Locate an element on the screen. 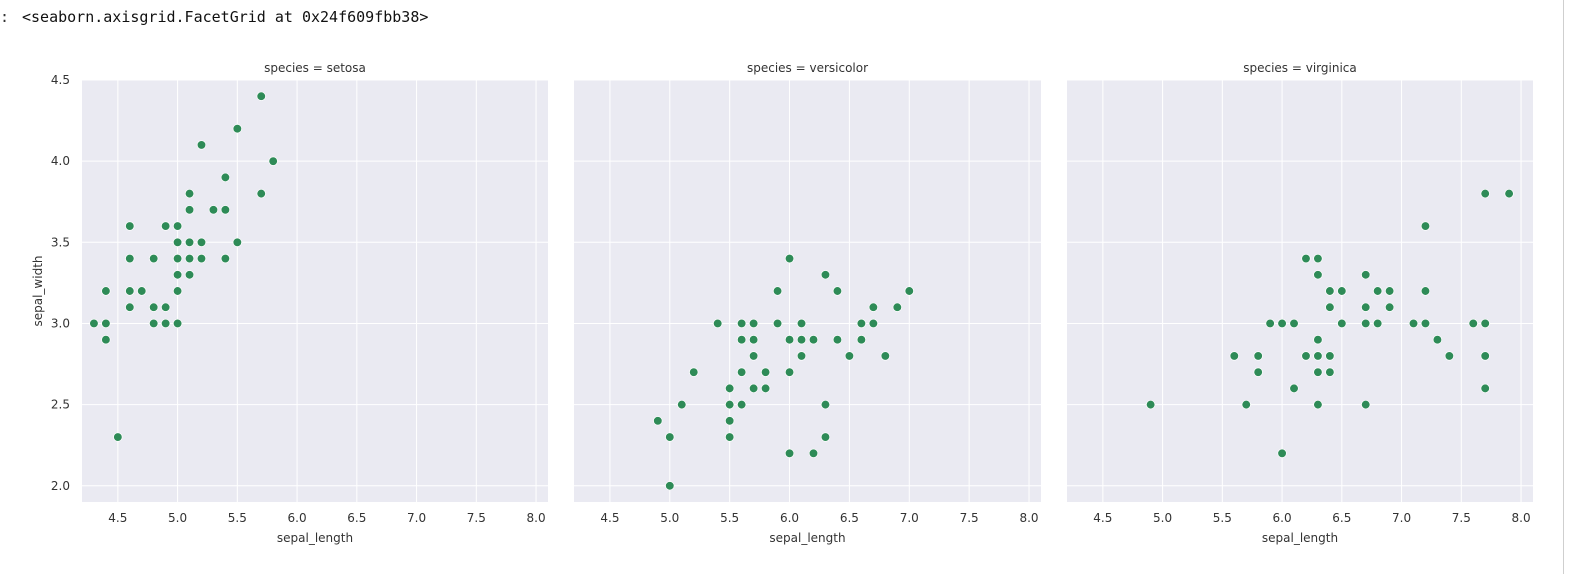  y-tick-label: 3.0 is located at coordinates (60, 323).